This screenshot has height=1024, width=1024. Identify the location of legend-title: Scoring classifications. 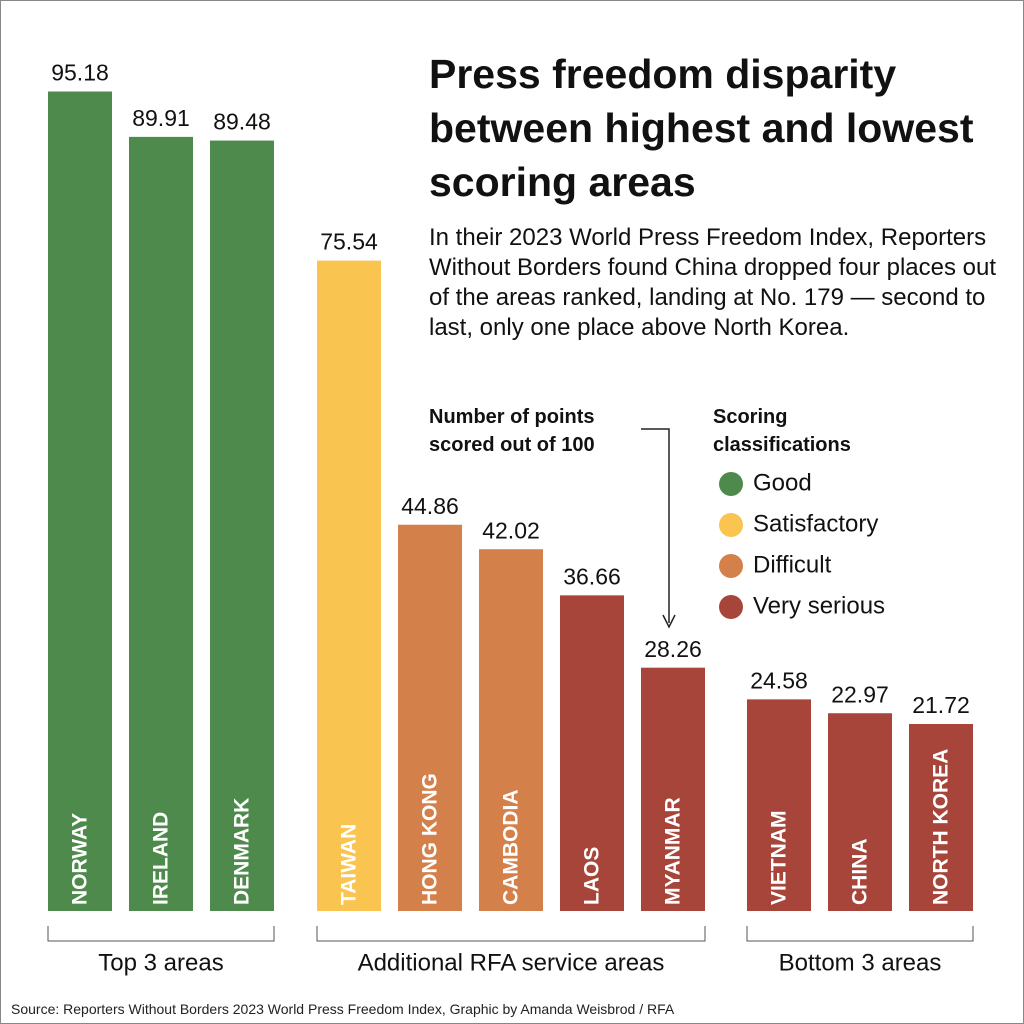
(782, 431).